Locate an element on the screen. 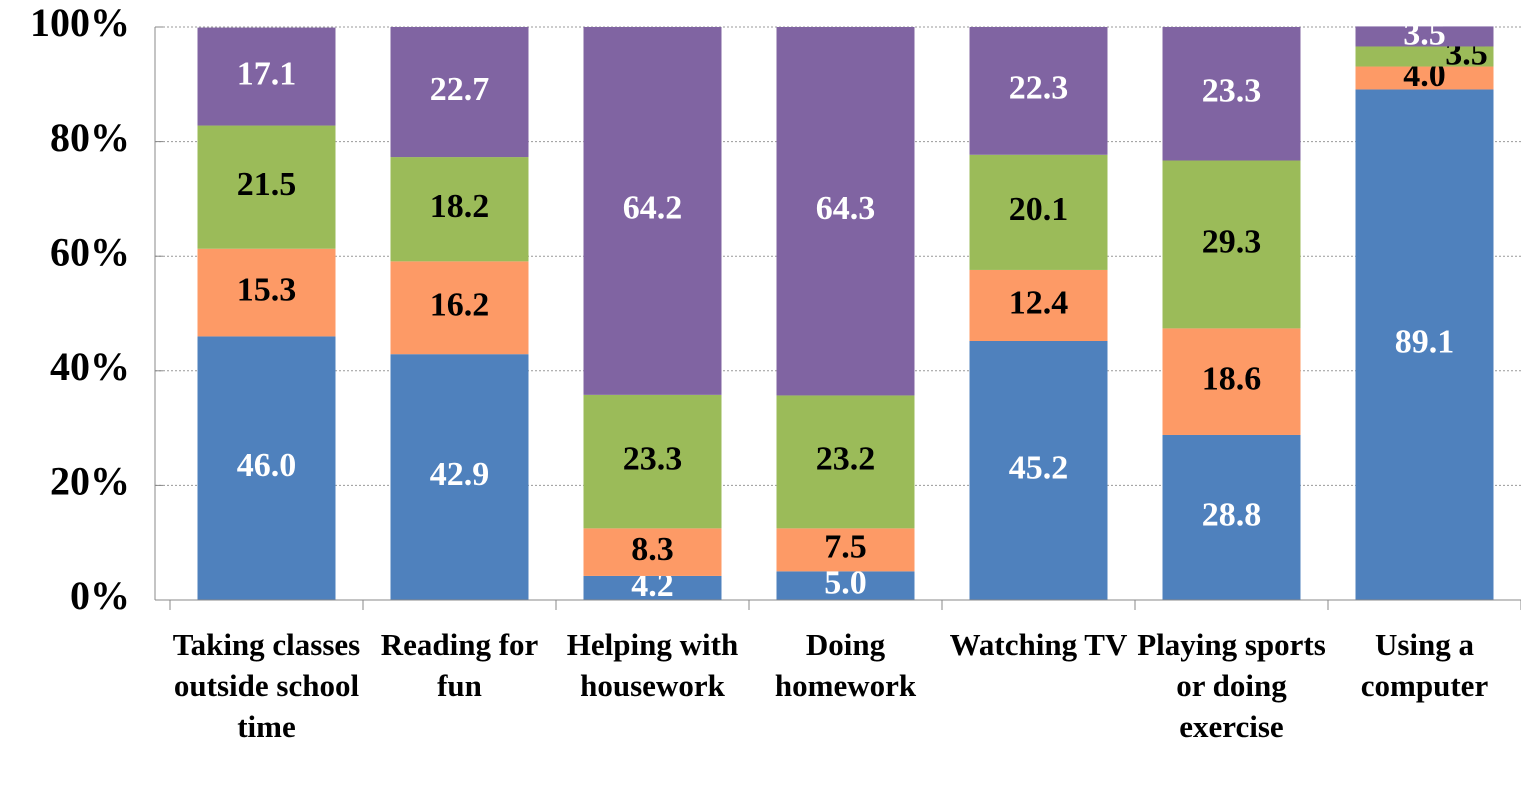  data-label: 89.1 is located at coordinates (1425, 342).